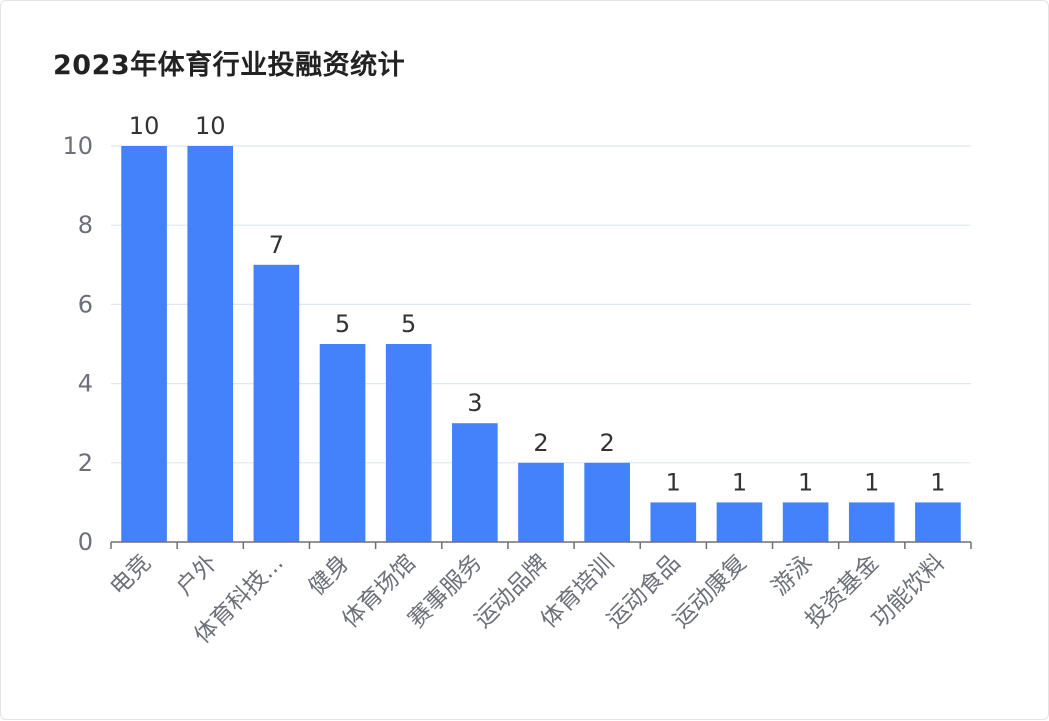  I want to click on y-tick-label: 0, so click(85, 542).